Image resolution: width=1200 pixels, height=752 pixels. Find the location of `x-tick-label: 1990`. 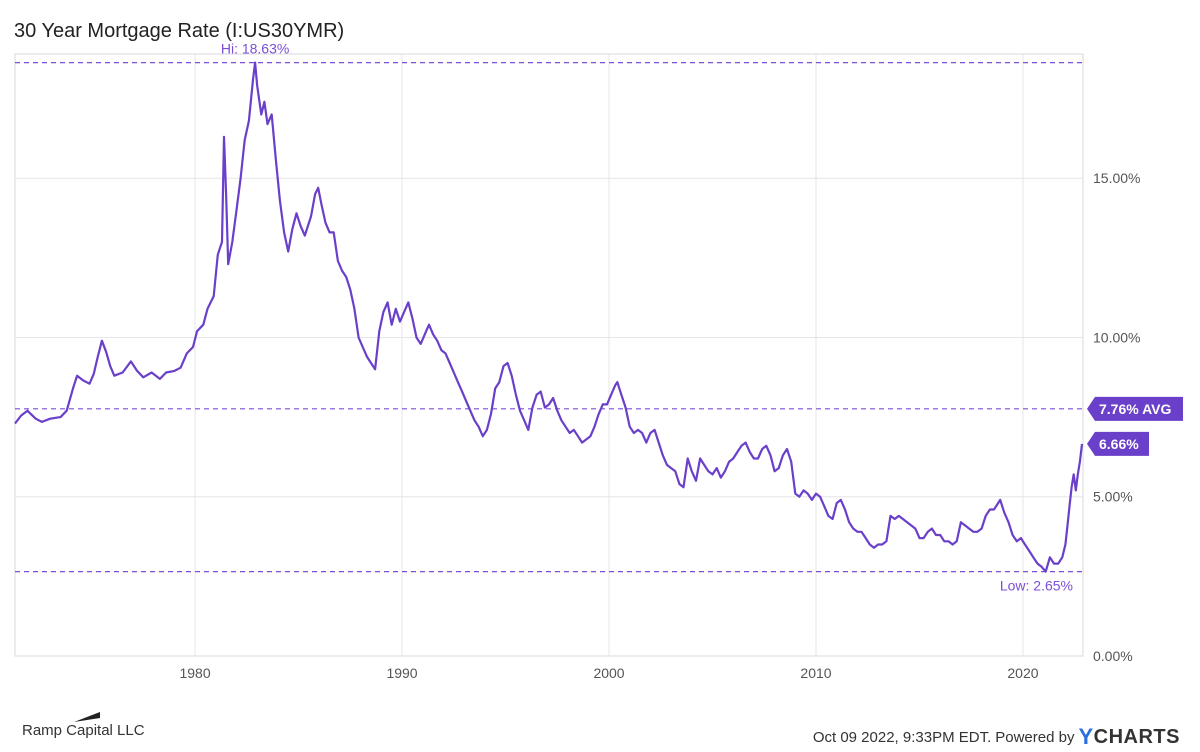

x-tick-label: 1990 is located at coordinates (401, 673).